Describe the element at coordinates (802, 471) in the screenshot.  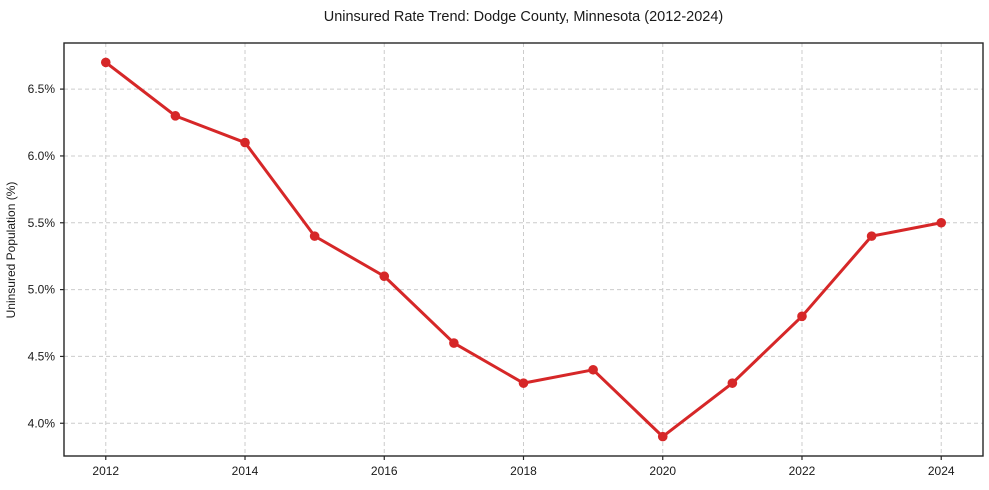
I see `x-tick-label: 2022` at that location.